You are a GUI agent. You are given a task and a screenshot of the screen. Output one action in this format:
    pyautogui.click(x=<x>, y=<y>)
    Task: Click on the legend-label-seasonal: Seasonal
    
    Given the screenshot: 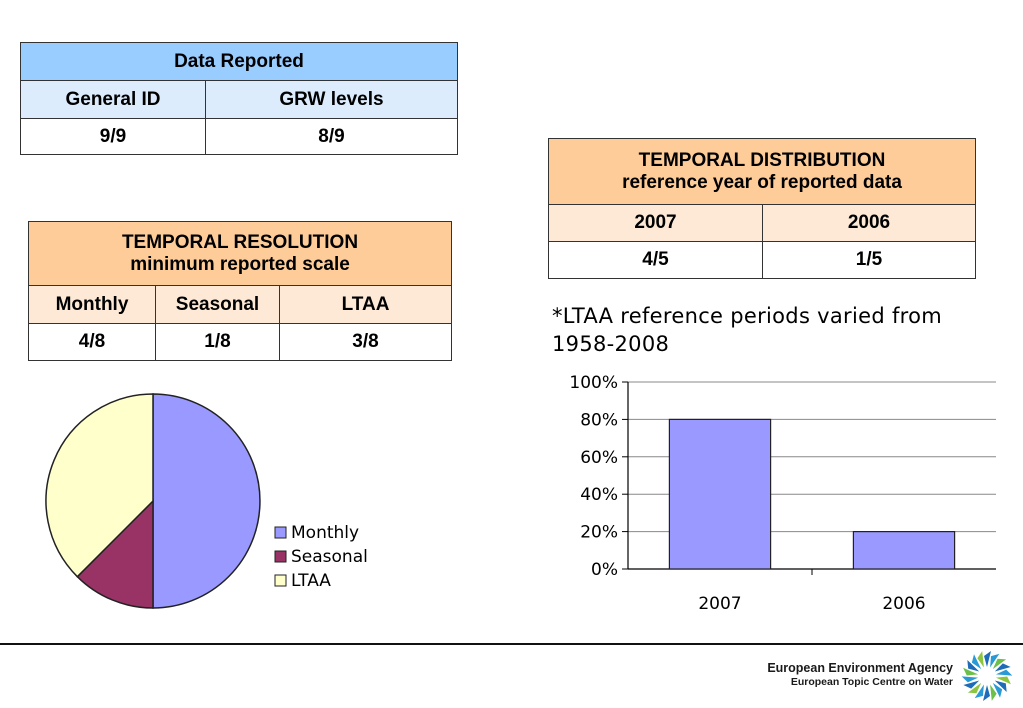 What is the action you would take?
    pyautogui.click(x=329, y=557)
    